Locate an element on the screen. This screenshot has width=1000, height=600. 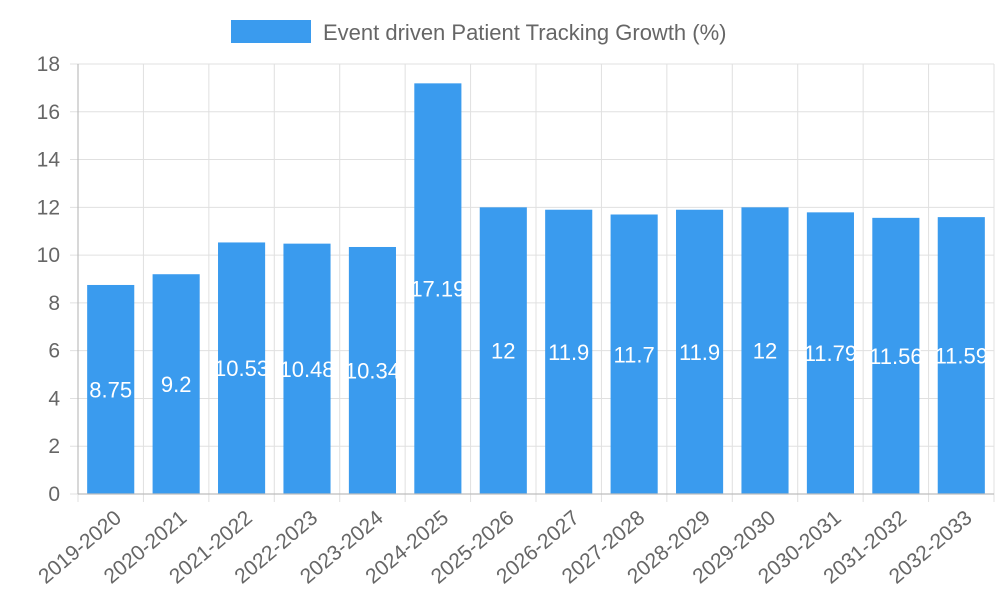
y-tick-label: 14 is located at coordinates (49, 160).